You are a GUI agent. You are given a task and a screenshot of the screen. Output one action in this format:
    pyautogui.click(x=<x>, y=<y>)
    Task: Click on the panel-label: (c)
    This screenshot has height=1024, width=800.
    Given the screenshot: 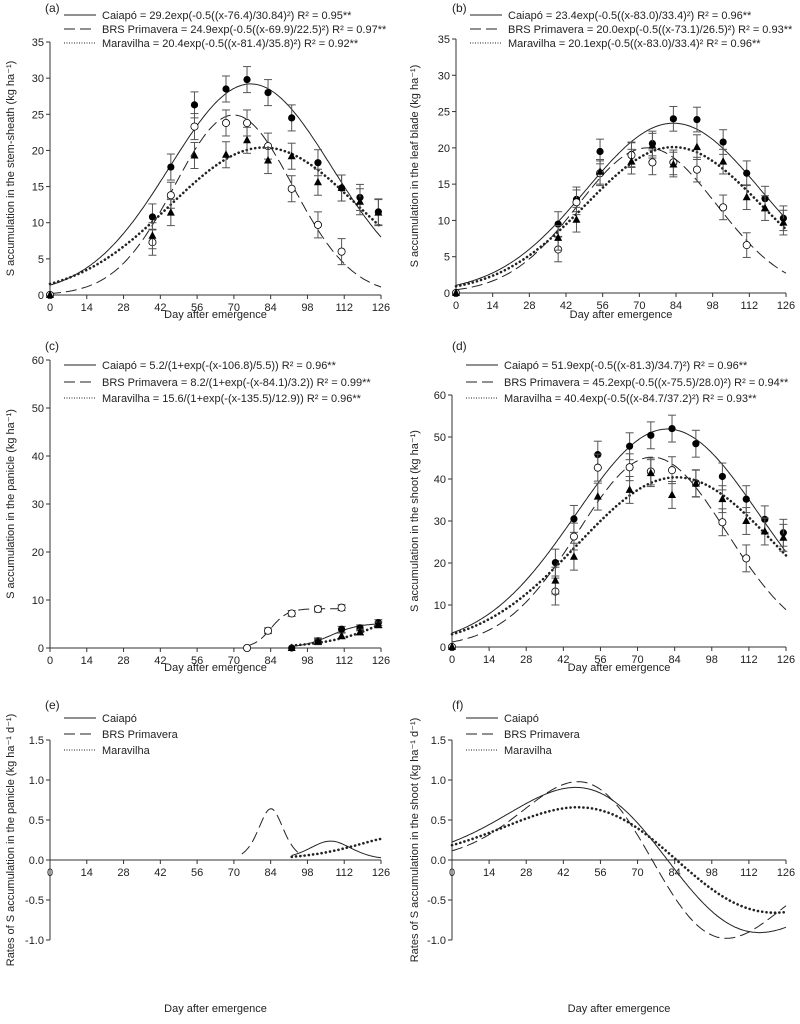 What is the action you would take?
    pyautogui.click(x=52, y=346)
    